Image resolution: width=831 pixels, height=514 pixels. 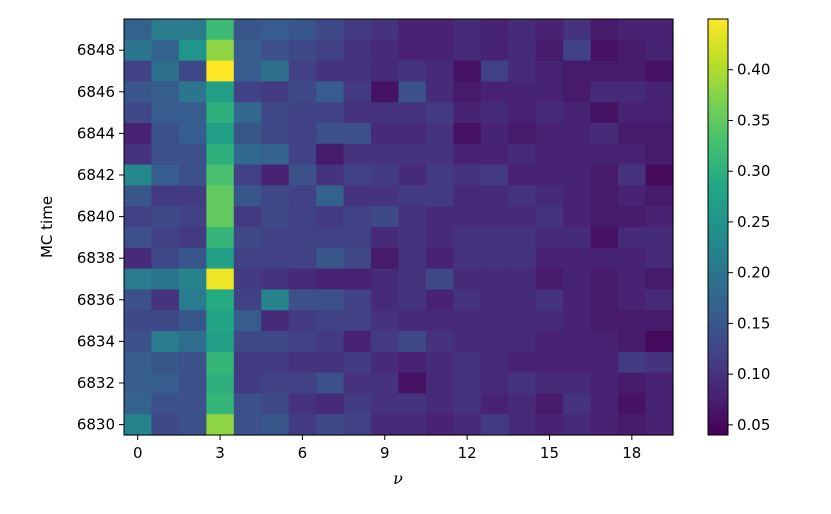 What do you see at coordinates (398, 478) in the screenshot?
I see `x-axis-label: ν` at bounding box center [398, 478].